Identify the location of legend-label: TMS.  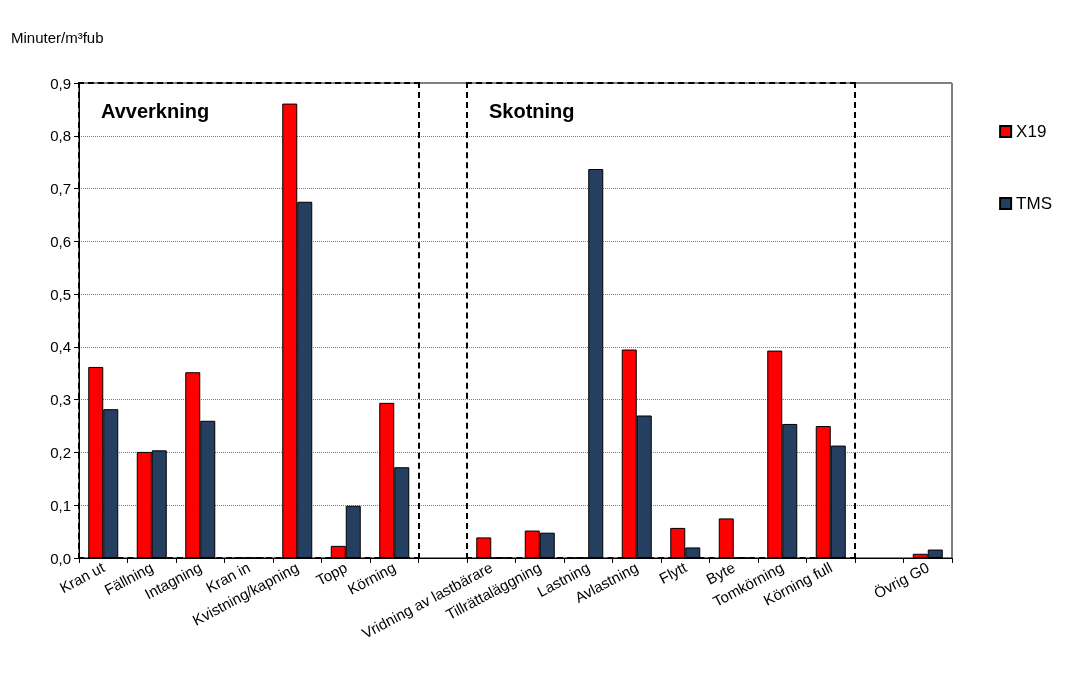
(1034, 203).